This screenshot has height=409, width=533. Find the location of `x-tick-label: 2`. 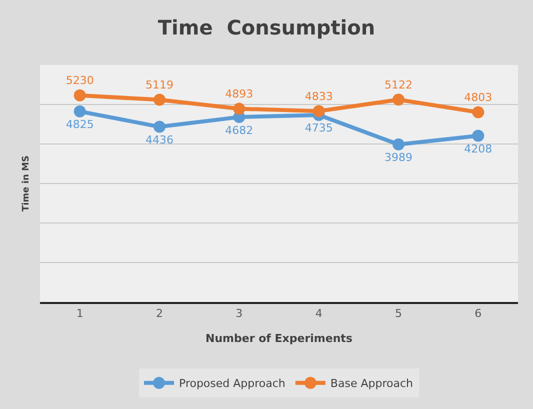

x-tick-label: 2 is located at coordinates (159, 313).